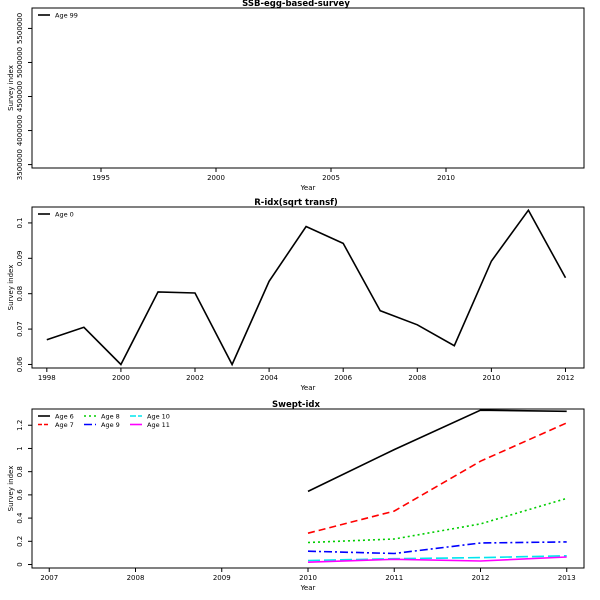  What do you see at coordinates (343, 378) in the screenshot?
I see `x-tick-label: 2006` at bounding box center [343, 378].